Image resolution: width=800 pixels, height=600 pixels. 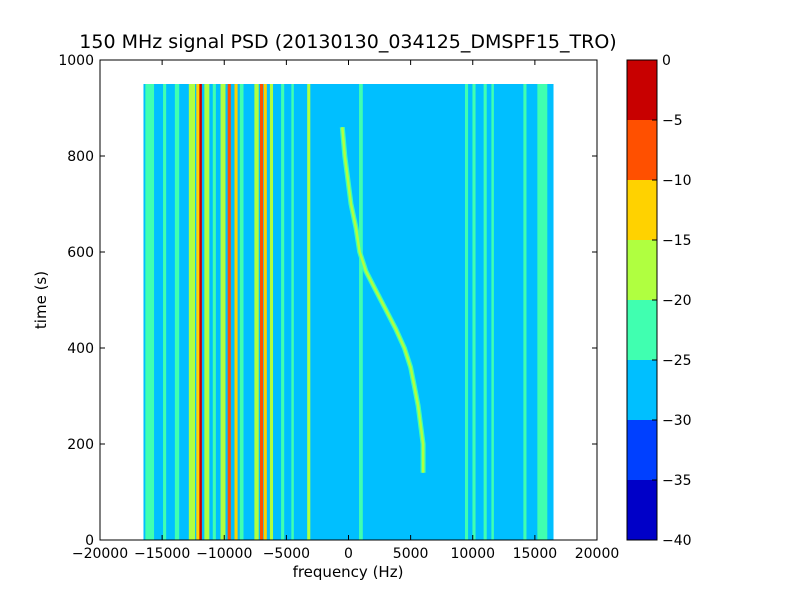 What do you see at coordinates (666, 61) in the screenshot?
I see `colorbar-tick-label: 0` at bounding box center [666, 61].